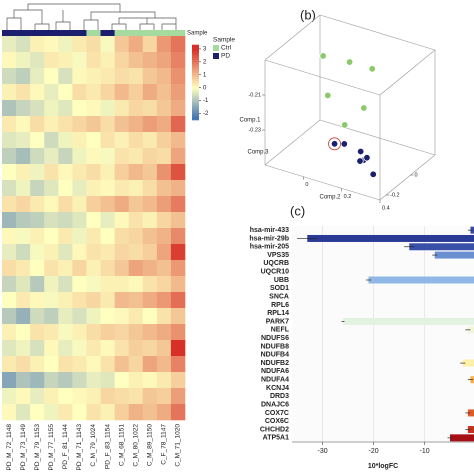 The width and height of the screenshot is (474, 474). I want to click on y-tick-label: NDUFS6, so click(275, 338).